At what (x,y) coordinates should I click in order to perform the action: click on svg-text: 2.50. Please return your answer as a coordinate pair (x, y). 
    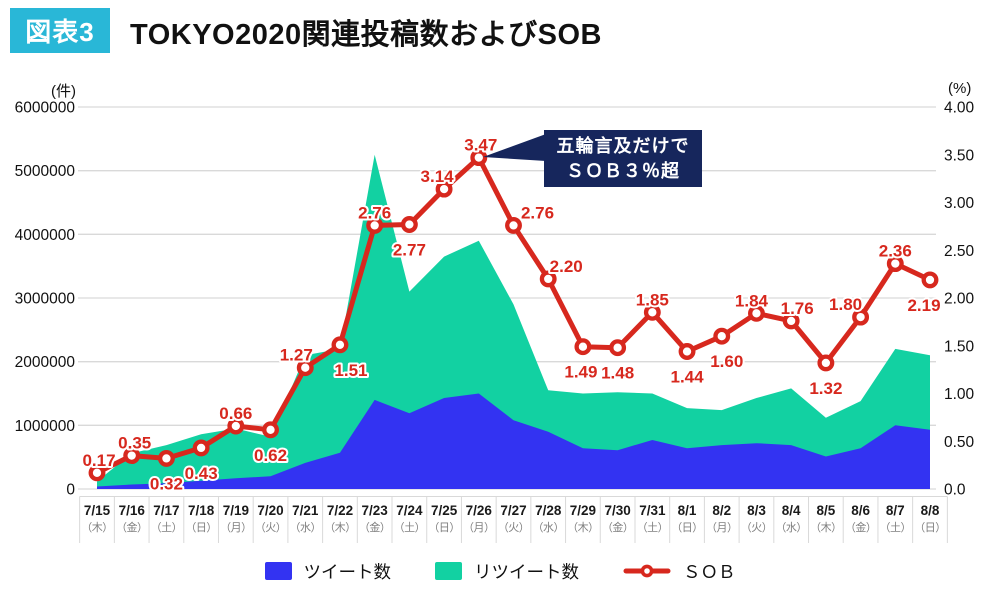
    Looking at the image, I should click on (959, 251).